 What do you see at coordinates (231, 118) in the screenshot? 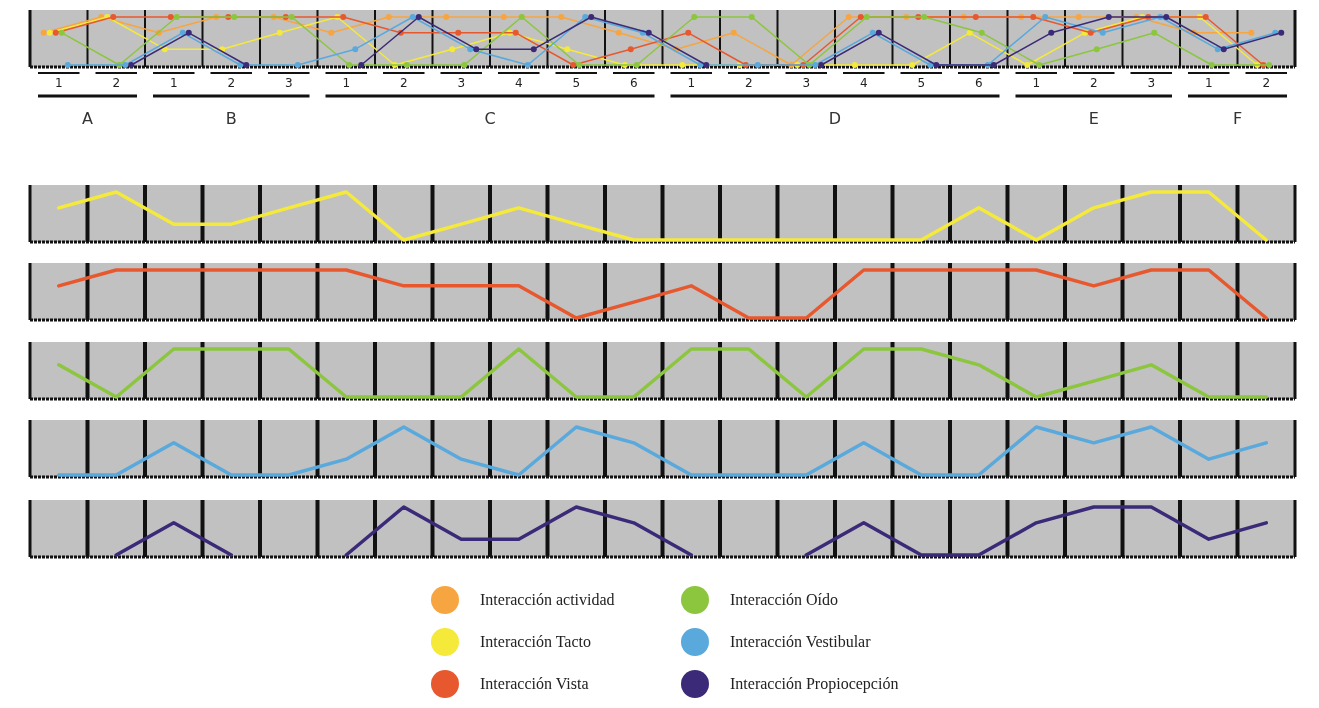
I see `text: B` at bounding box center [231, 118].